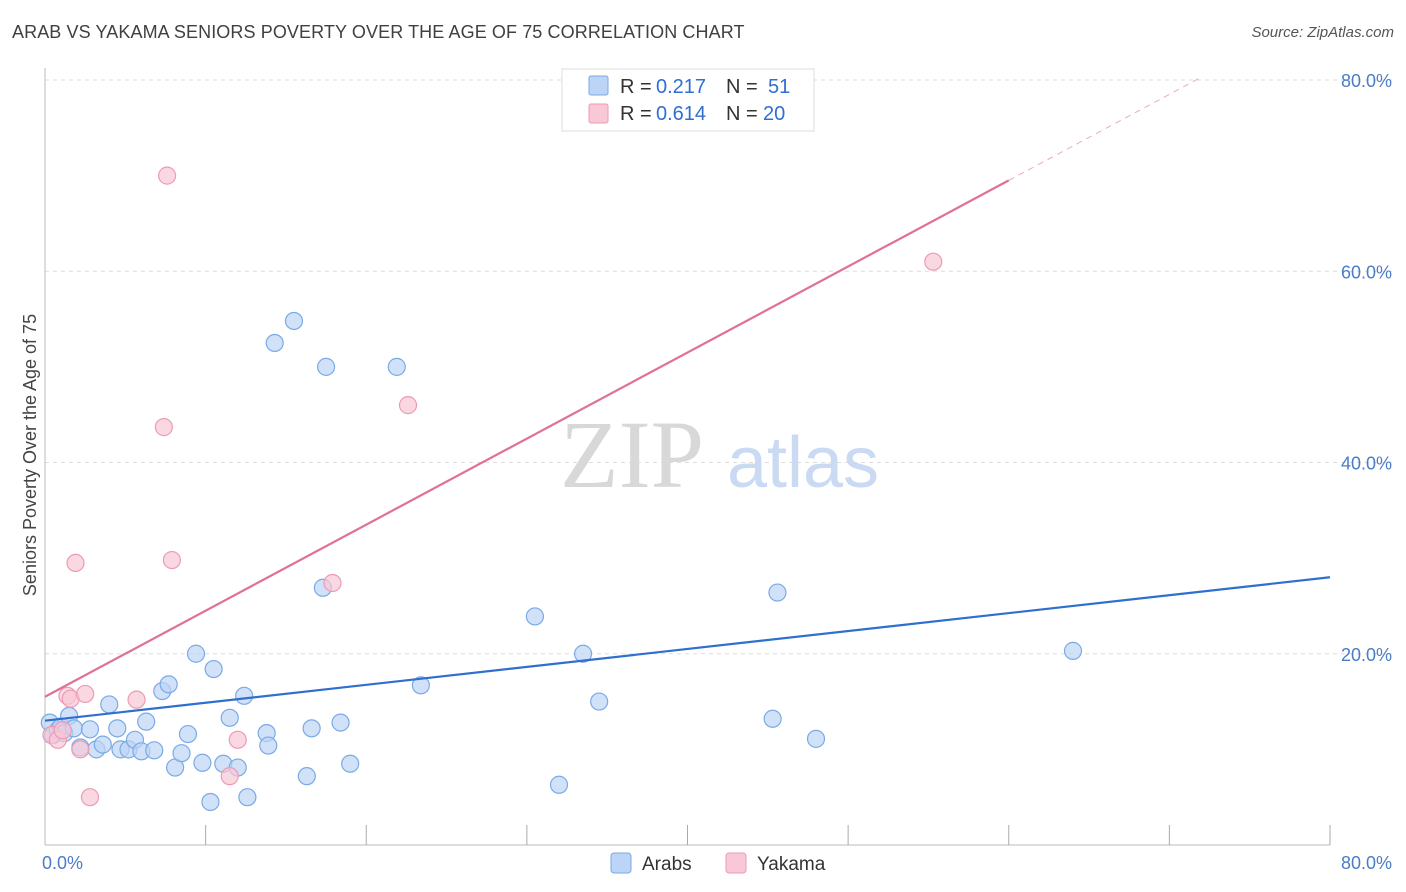  I want to click on y-tick-label: 20.0%, so click(1366, 655).